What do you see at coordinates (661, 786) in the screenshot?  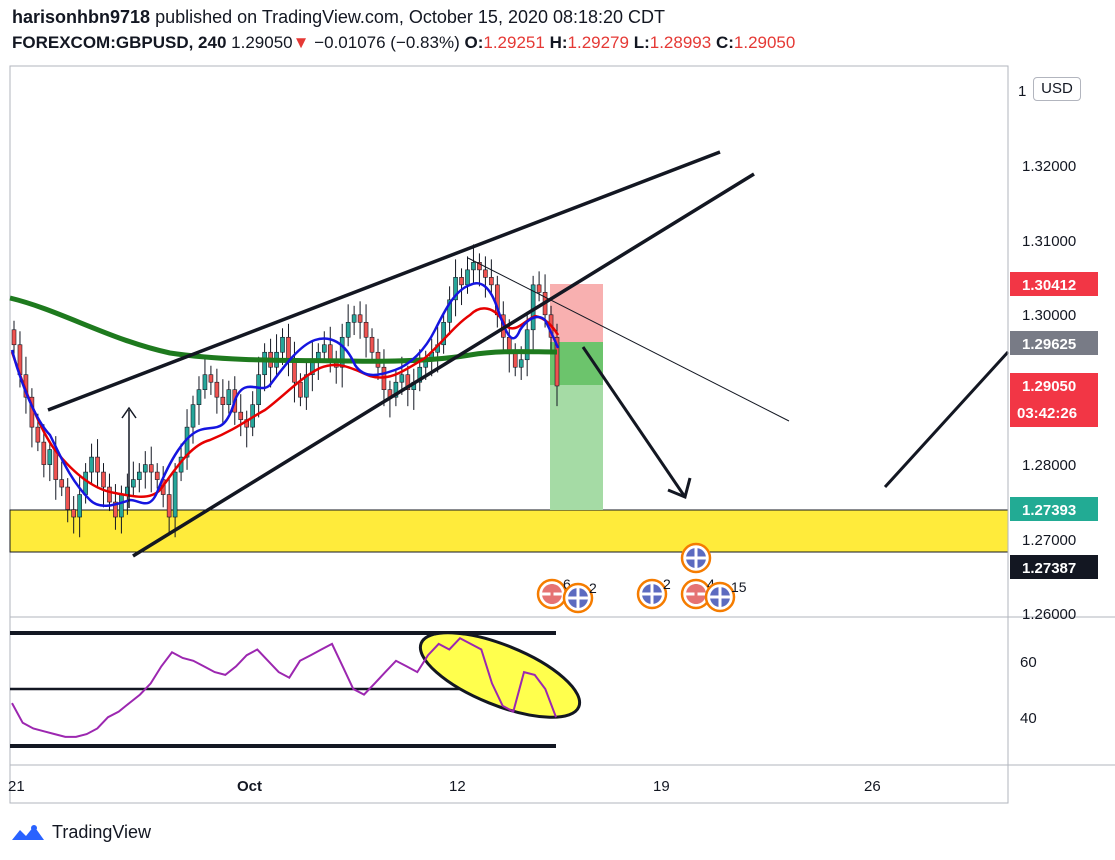 I see `time-axis-label: 19` at bounding box center [661, 786].